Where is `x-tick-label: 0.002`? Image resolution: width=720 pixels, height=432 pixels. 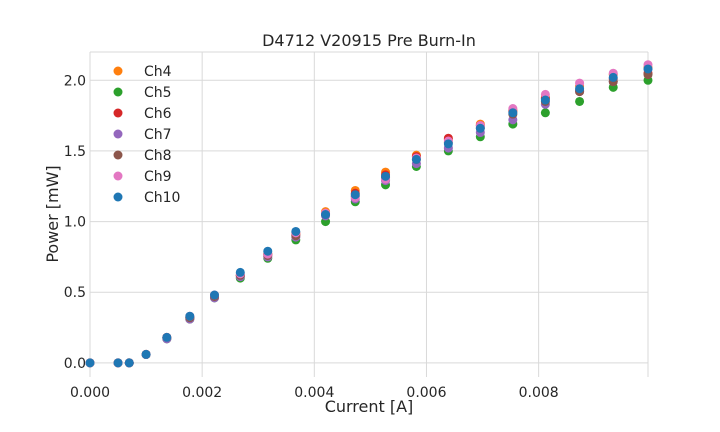 x-tick-label: 0.002 is located at coordinates (202, 393).